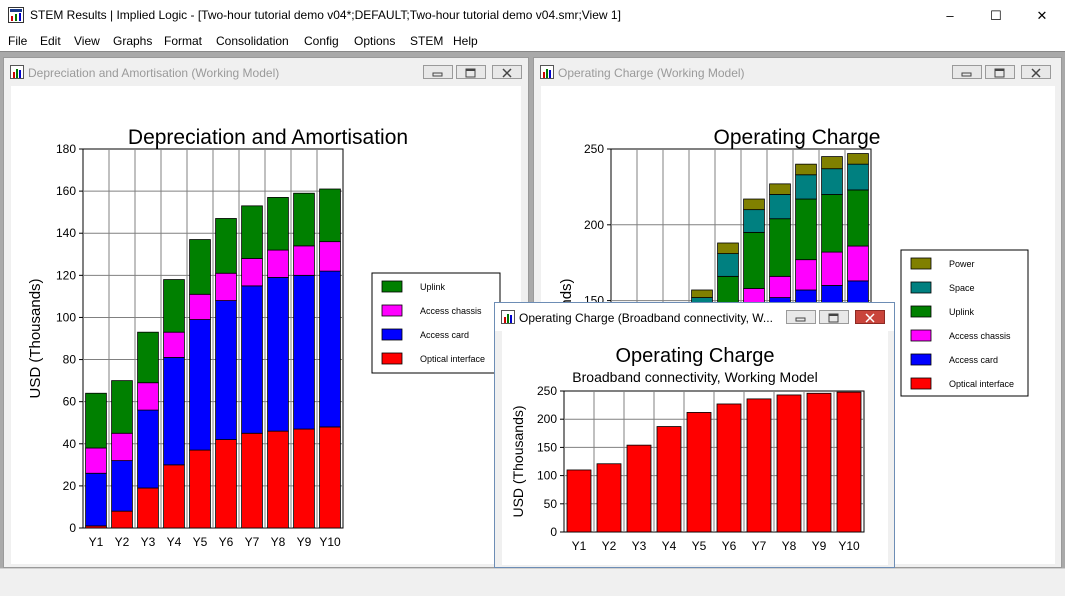  What do you see at coordinates (183, 41) in the screenshot?
I see `menu-format: Format` at bounding box center [183, 41].